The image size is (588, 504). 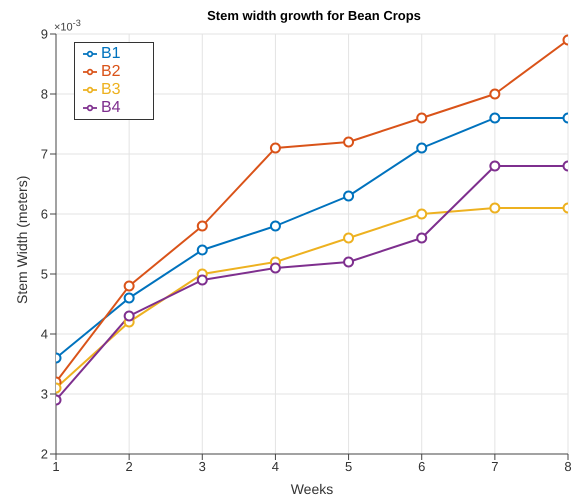 I want to click on y-tick-label: 7, so click(x=44, y=154).